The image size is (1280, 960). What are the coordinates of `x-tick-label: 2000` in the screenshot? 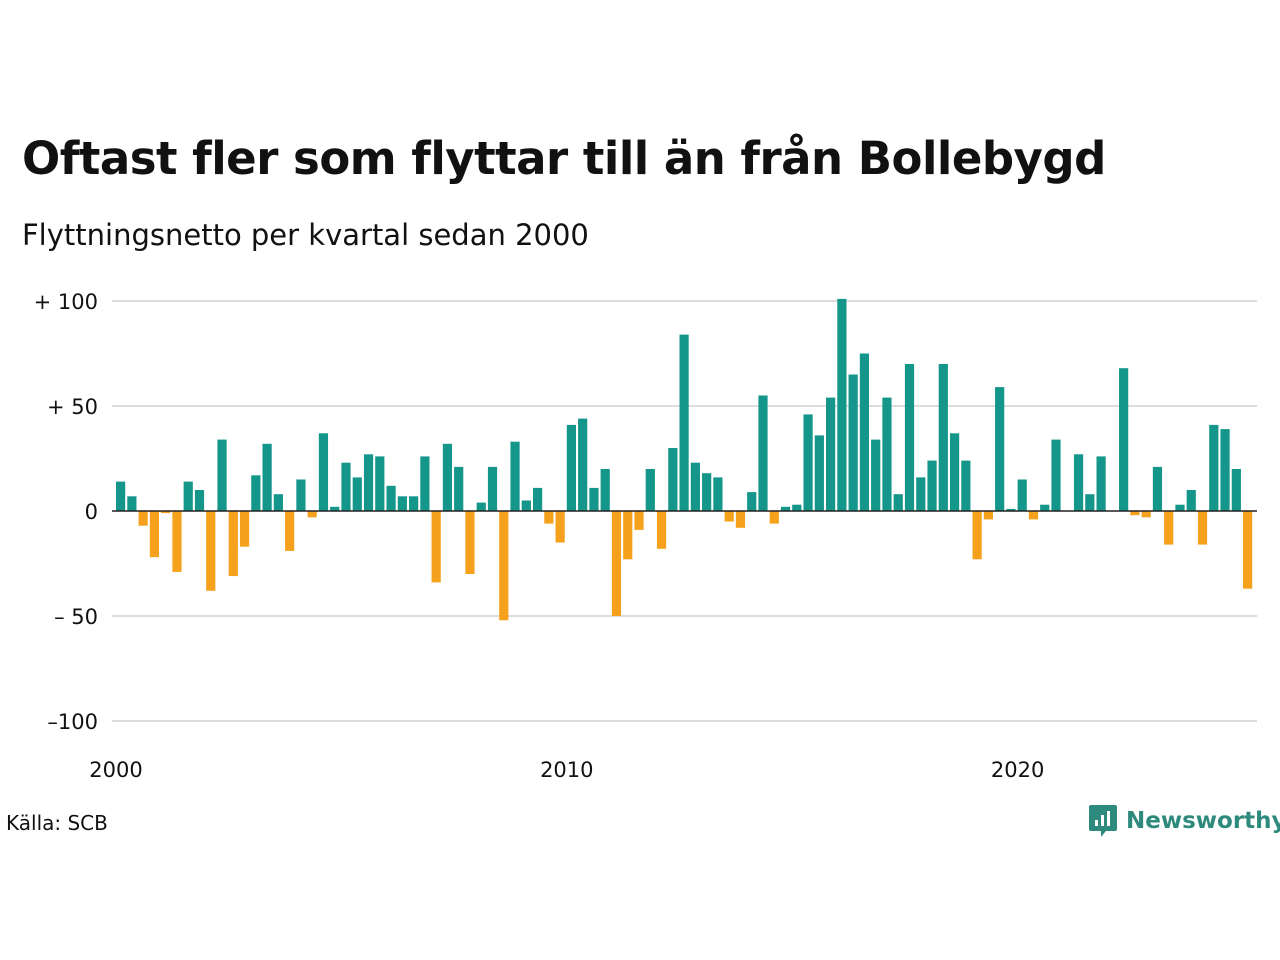 It's located at (115, 770).